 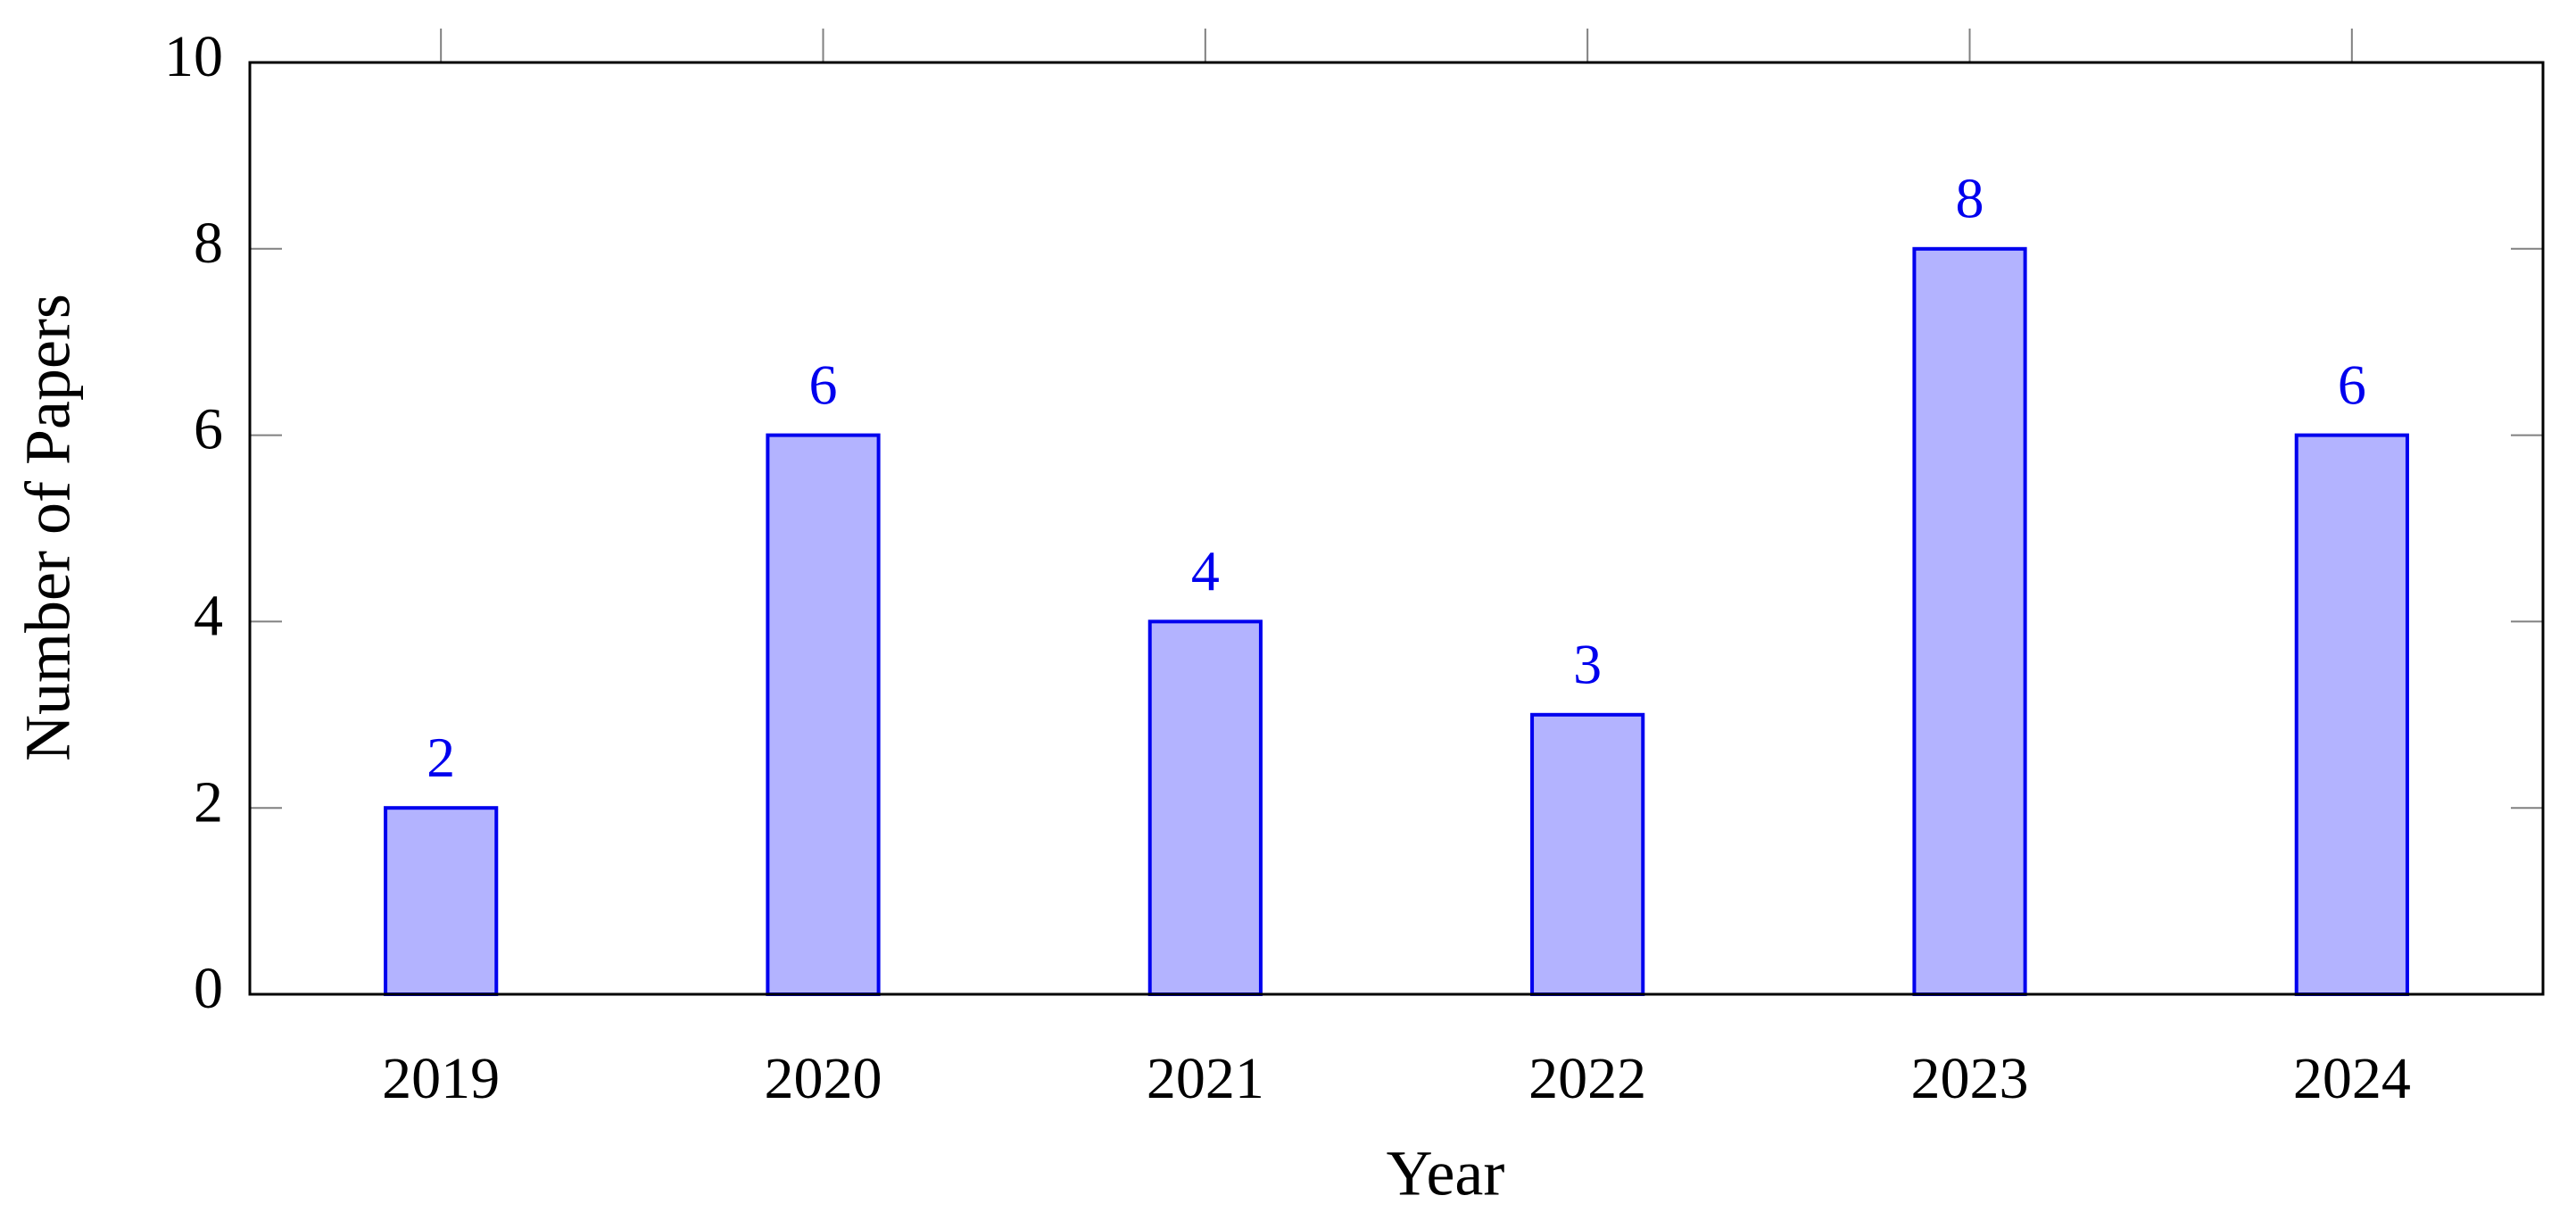 I want to click on y-tick-label: 8, so click(x=208, y=243).